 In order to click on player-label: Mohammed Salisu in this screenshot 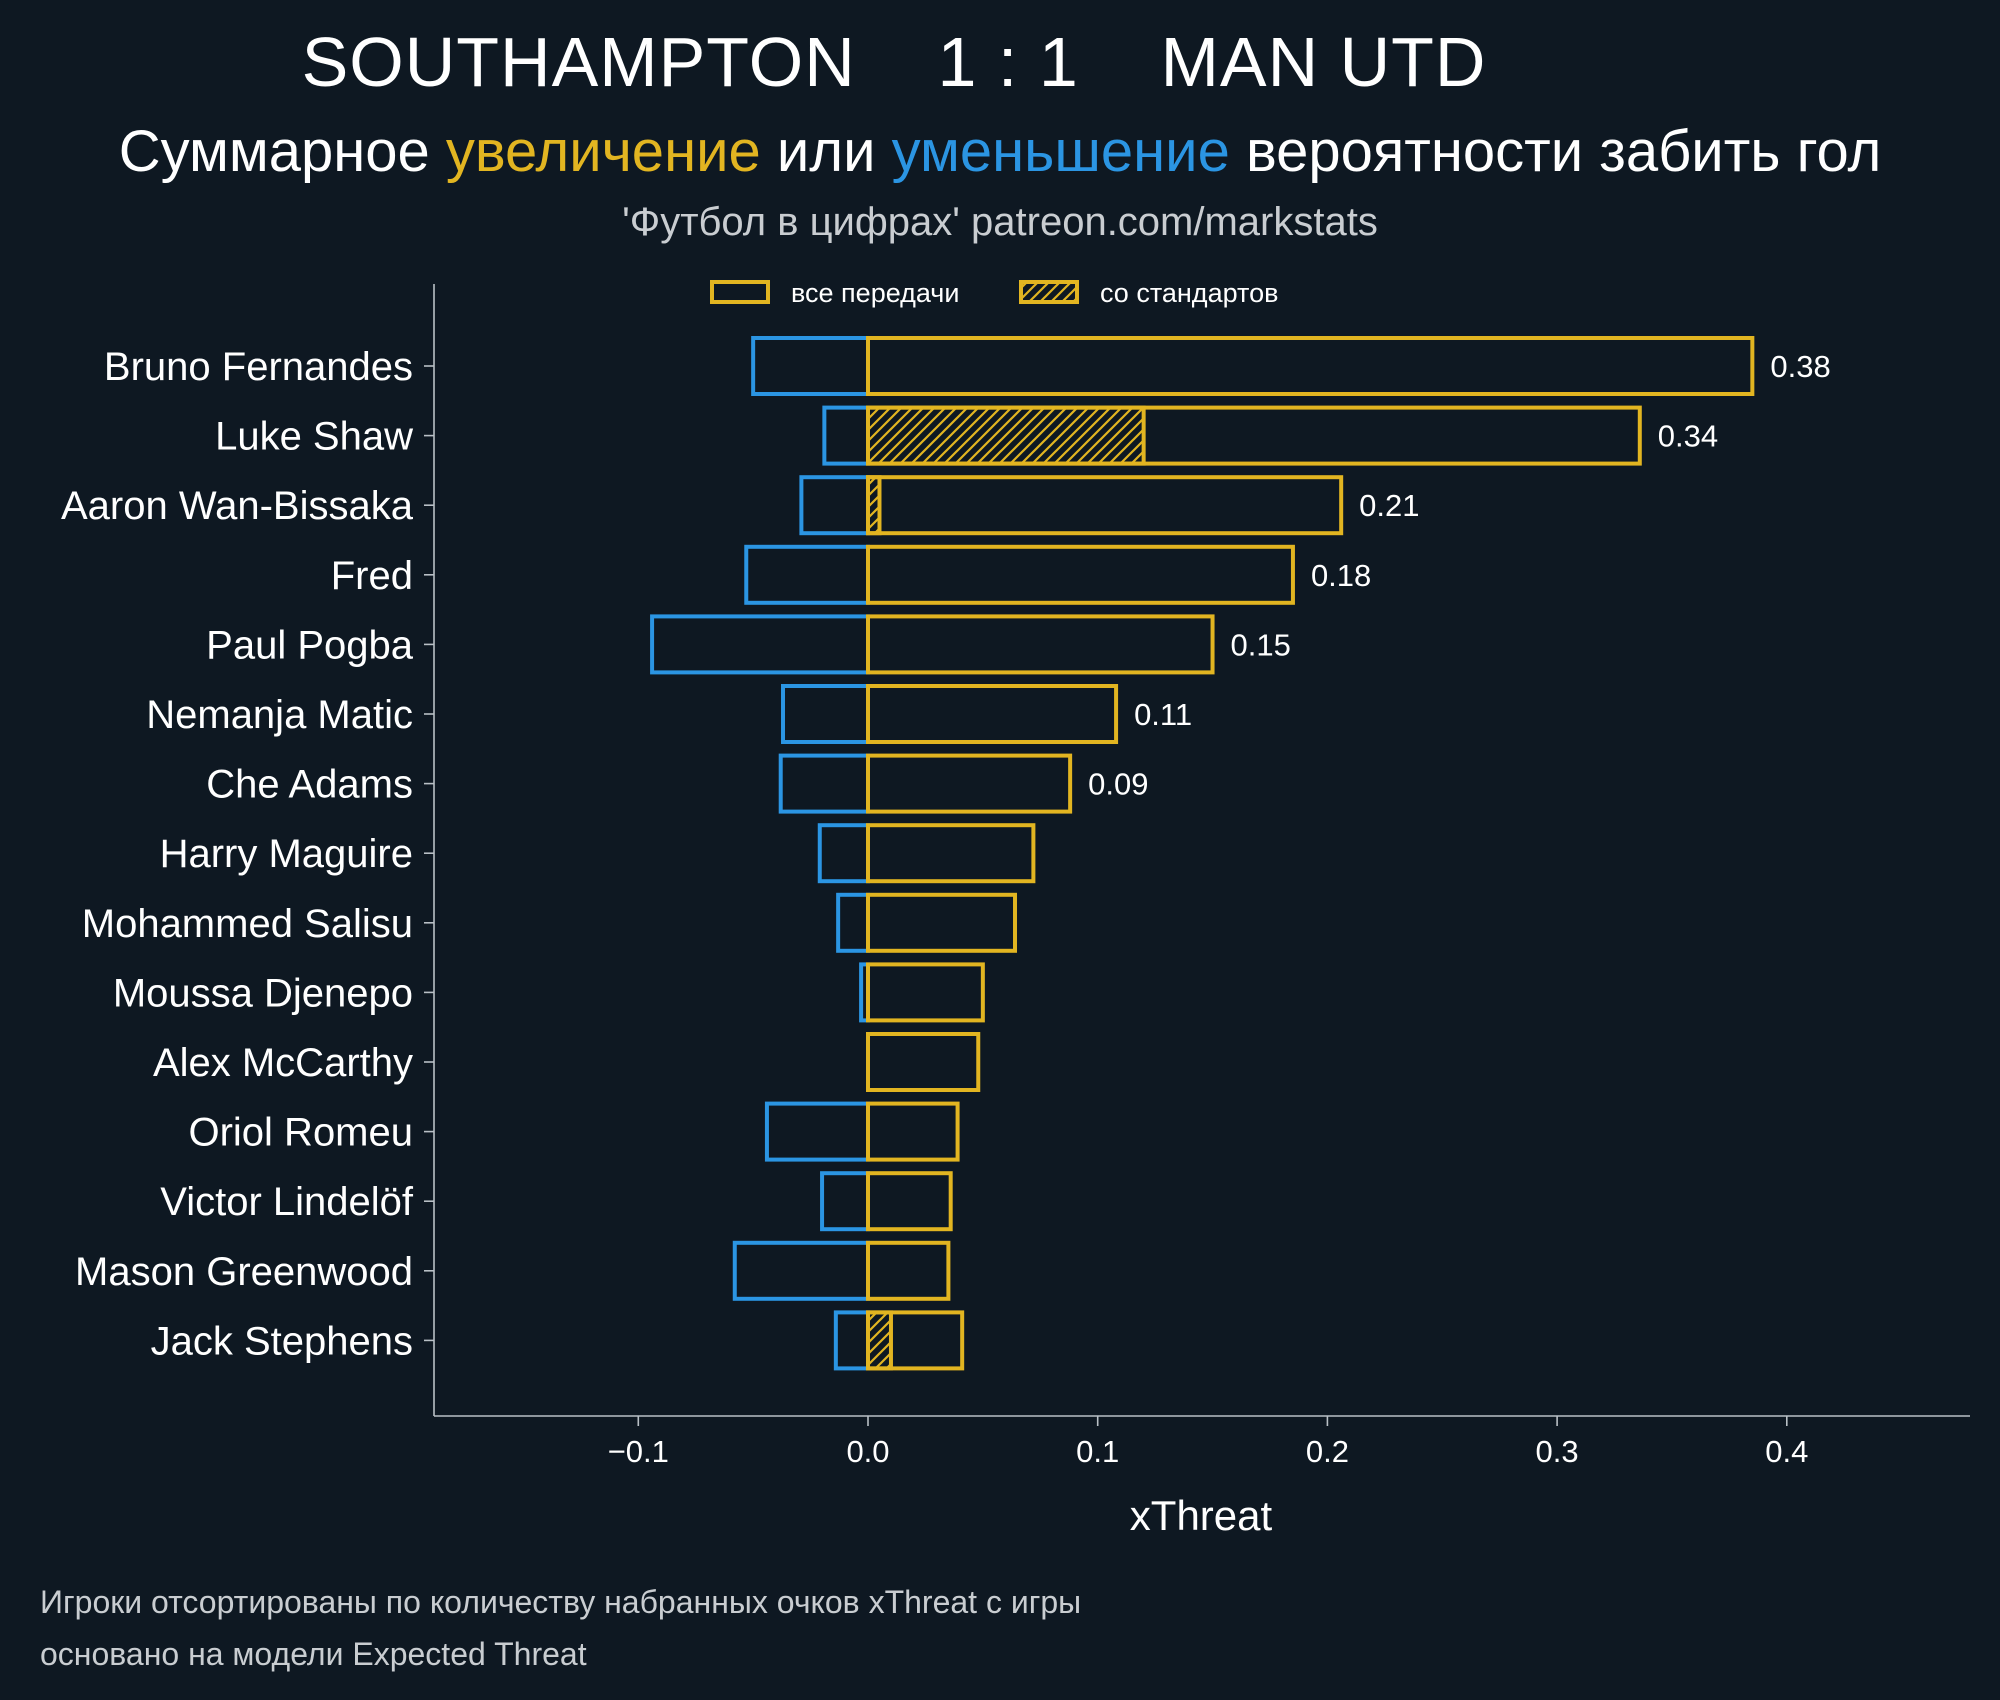, I will do `click(247, 924)`.